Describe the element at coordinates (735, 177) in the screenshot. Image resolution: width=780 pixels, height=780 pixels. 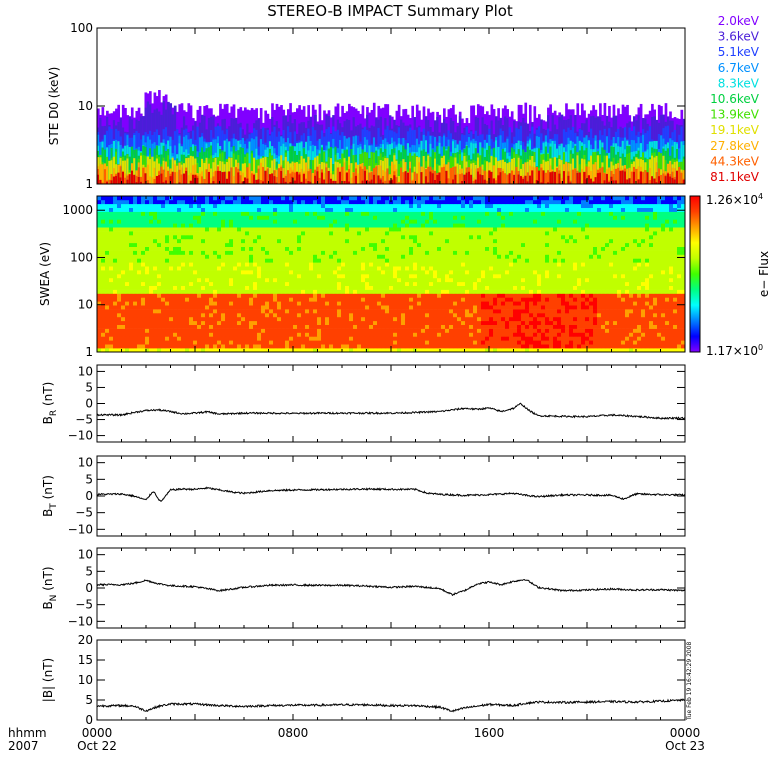
I see `ste-legend-item: 81.1keV` at that location.